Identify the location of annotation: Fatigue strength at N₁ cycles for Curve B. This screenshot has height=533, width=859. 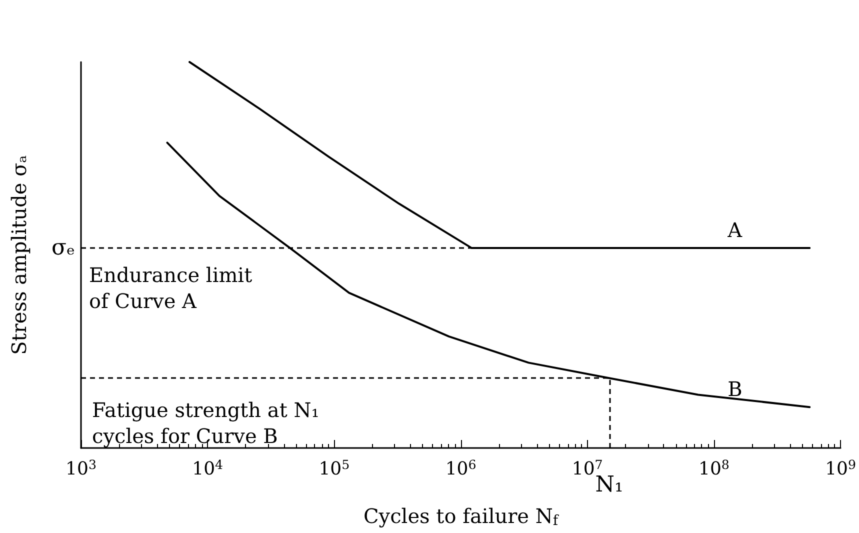
(209, 423).